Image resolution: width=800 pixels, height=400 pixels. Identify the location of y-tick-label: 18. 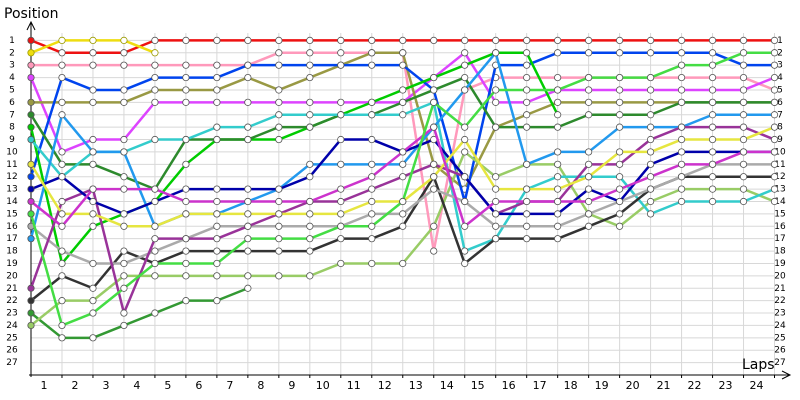
(12, 252).